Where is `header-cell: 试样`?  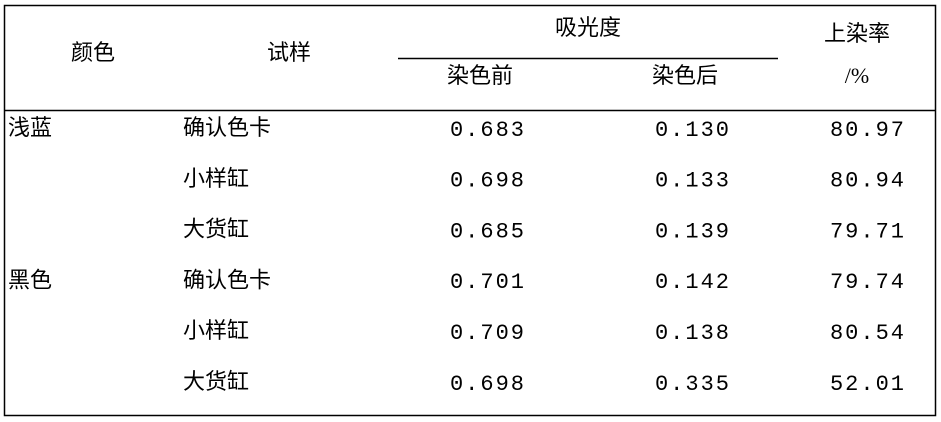
header-cell: 试样 is located at coordinates (289, 52).